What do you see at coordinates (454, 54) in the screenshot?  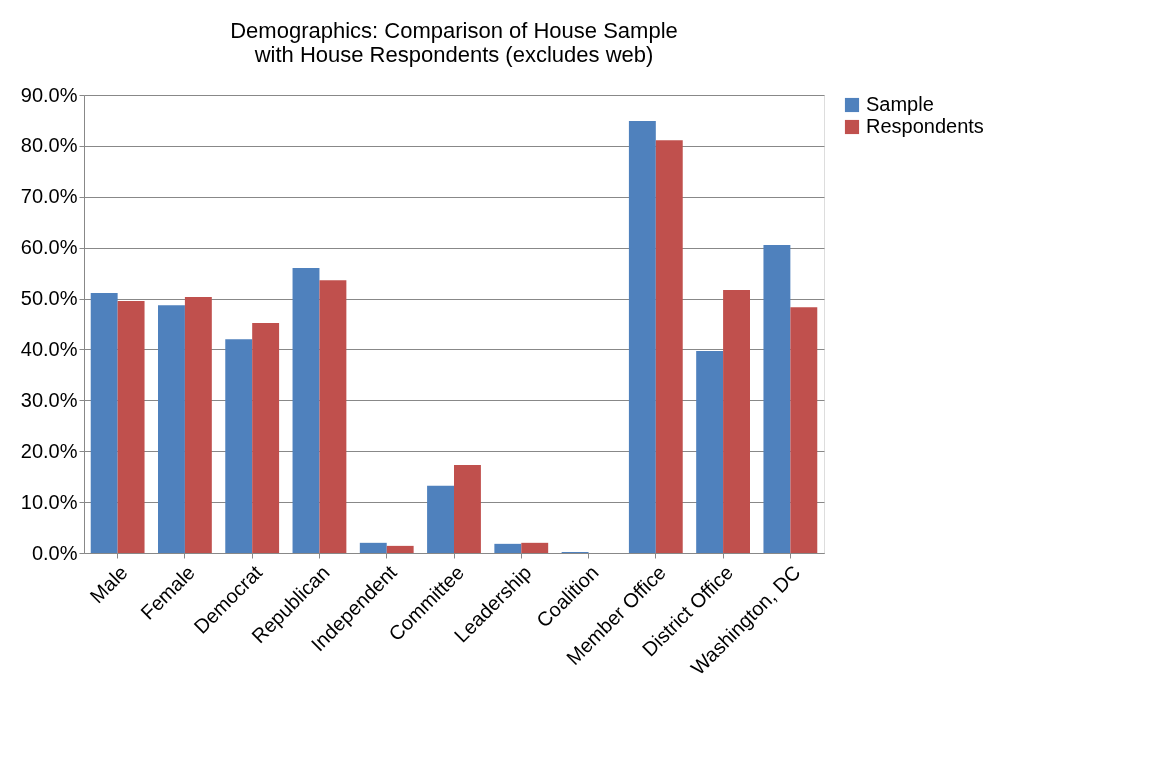 I see `text: with House Respondents (excludes web)` at bounding box center [454, 54].